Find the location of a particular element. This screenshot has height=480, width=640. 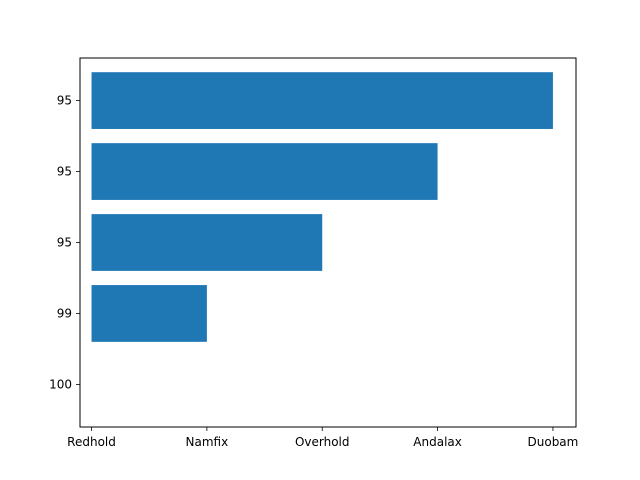

y-tick-label-0: 100 is located at coordinates (60, 384).